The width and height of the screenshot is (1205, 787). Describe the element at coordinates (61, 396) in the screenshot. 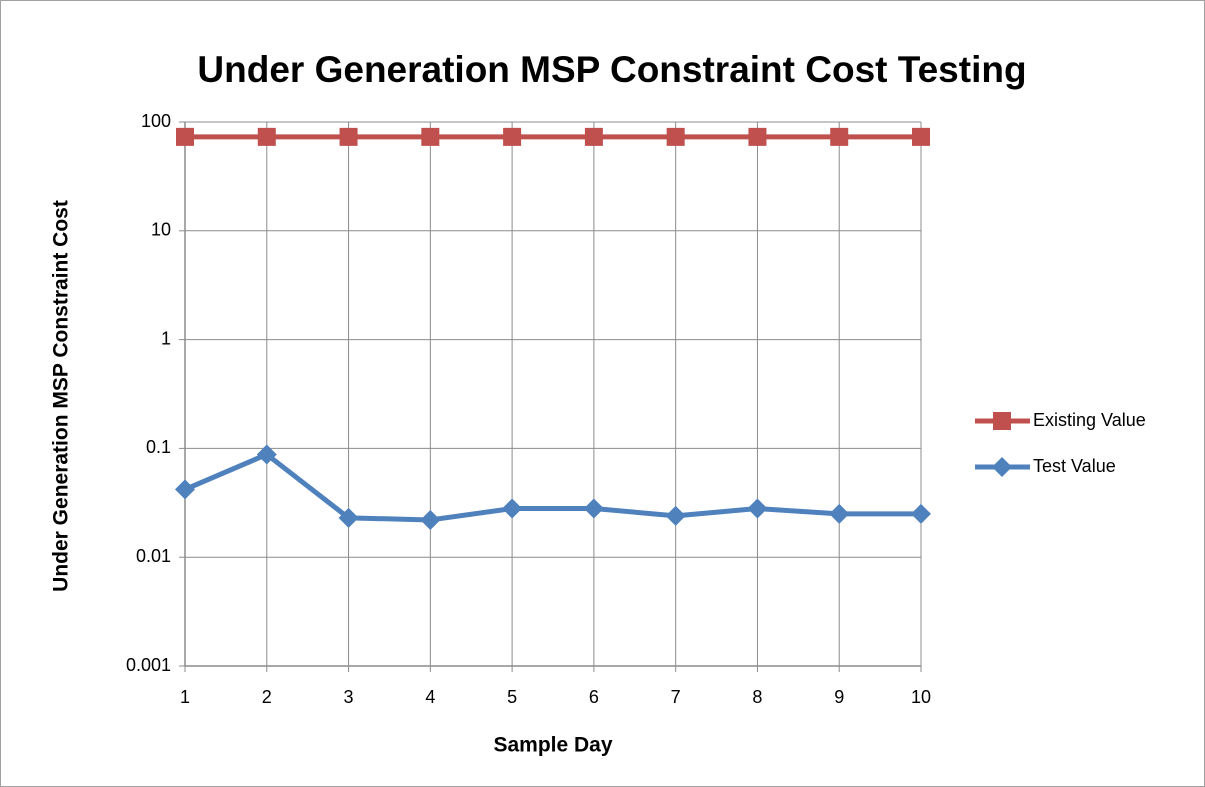

I see `y-axis-label: Under Generation MSP Constraint Cost` at that location.